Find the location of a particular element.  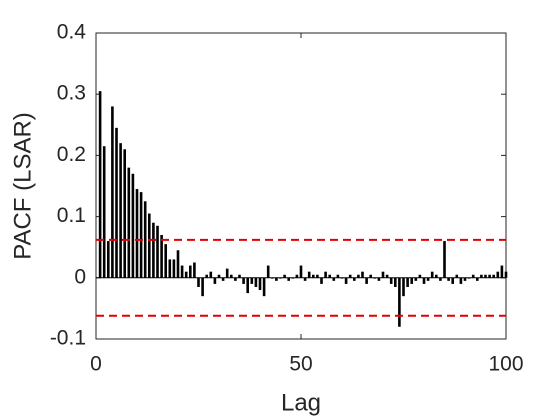

y-tick-label: 0 is located at coordinates (80, 276).